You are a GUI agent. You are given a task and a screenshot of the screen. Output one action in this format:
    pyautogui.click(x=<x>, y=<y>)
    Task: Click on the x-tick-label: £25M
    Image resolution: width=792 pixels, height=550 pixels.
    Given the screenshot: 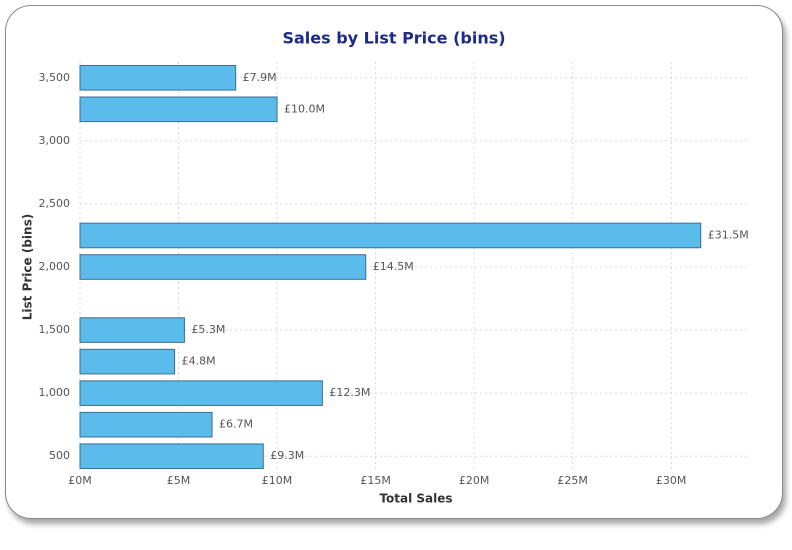 What is the action you would take?
    pyautogui.click(x=572, y=480)
    